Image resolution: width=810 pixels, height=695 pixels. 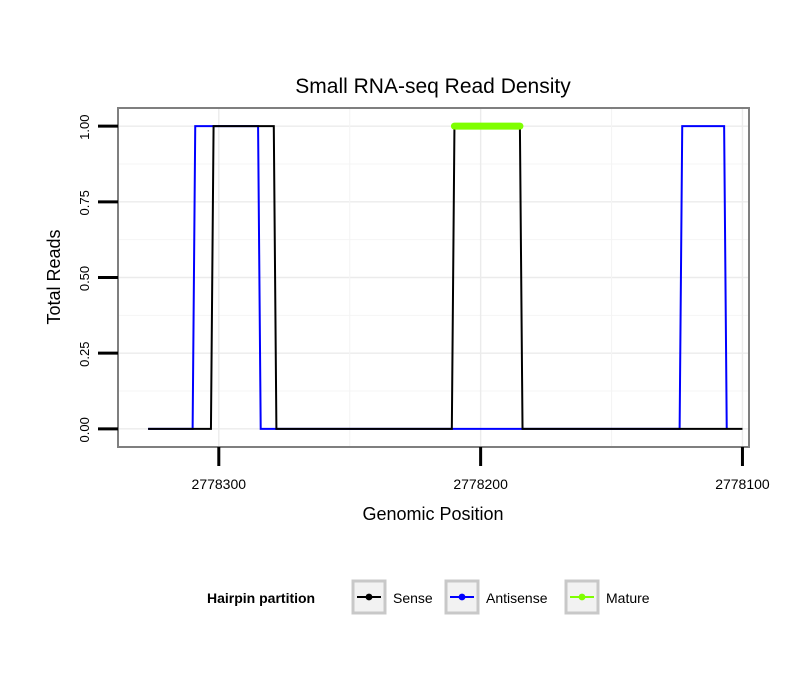 What do you see at coordinates (84, 429) in the screenshot?
I see `y-tick-label: 0.00` at bounding box center [84, 429].